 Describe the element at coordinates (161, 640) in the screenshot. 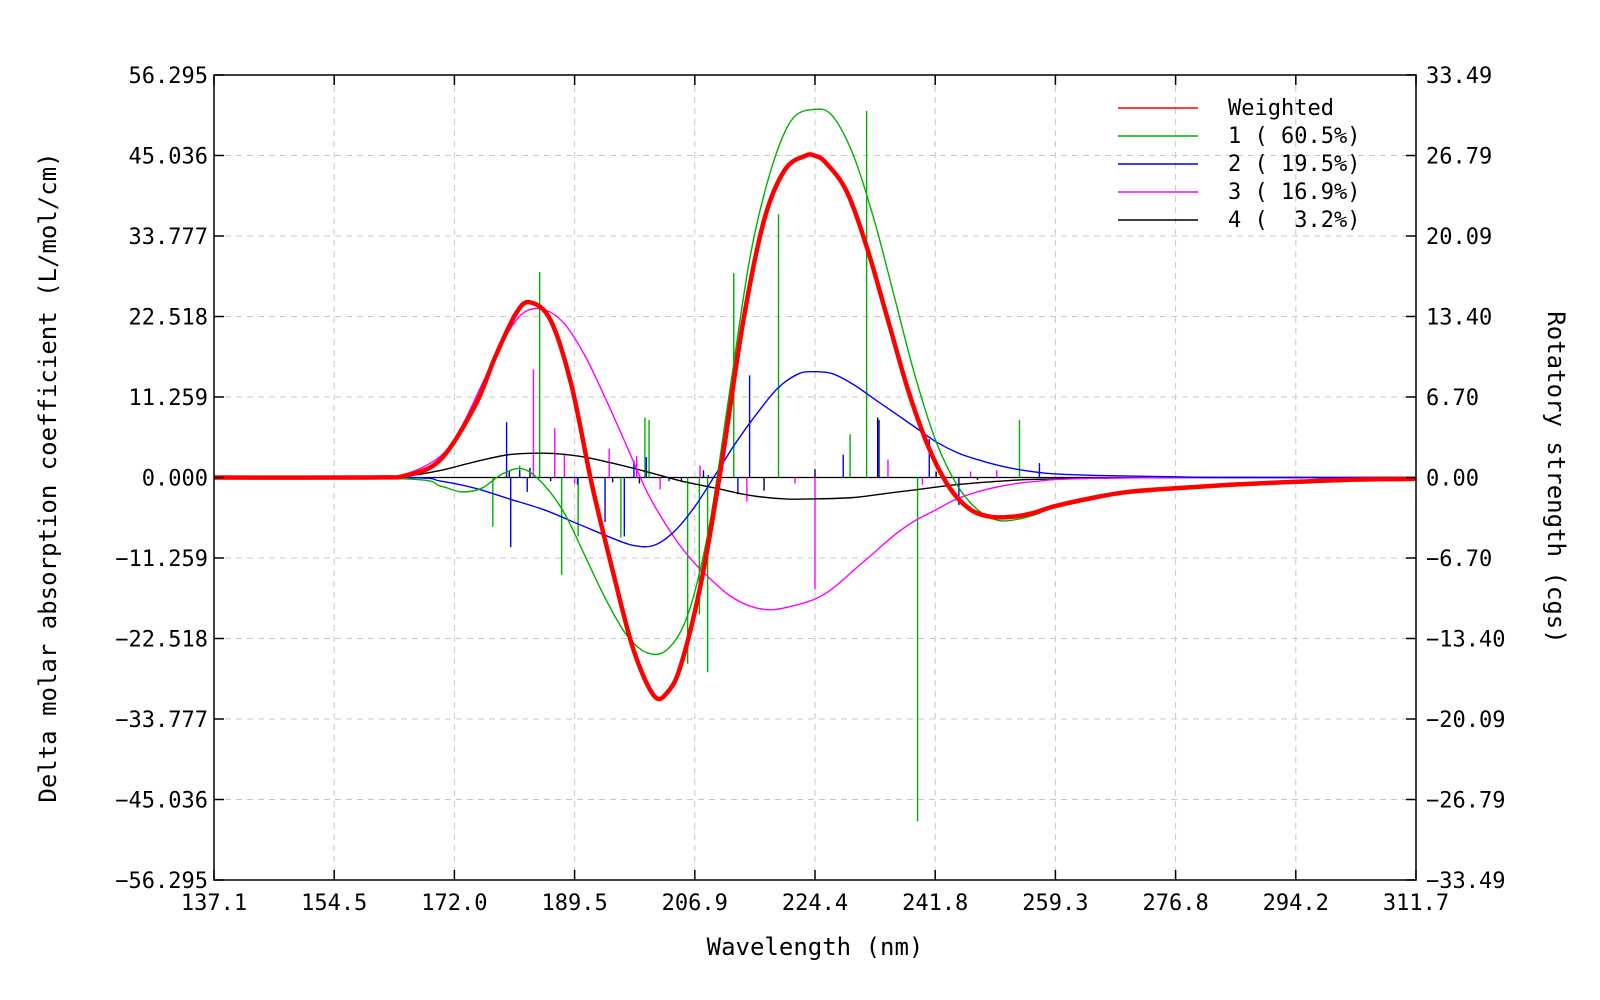

I see `y-tick-label: −22.518` at that location.